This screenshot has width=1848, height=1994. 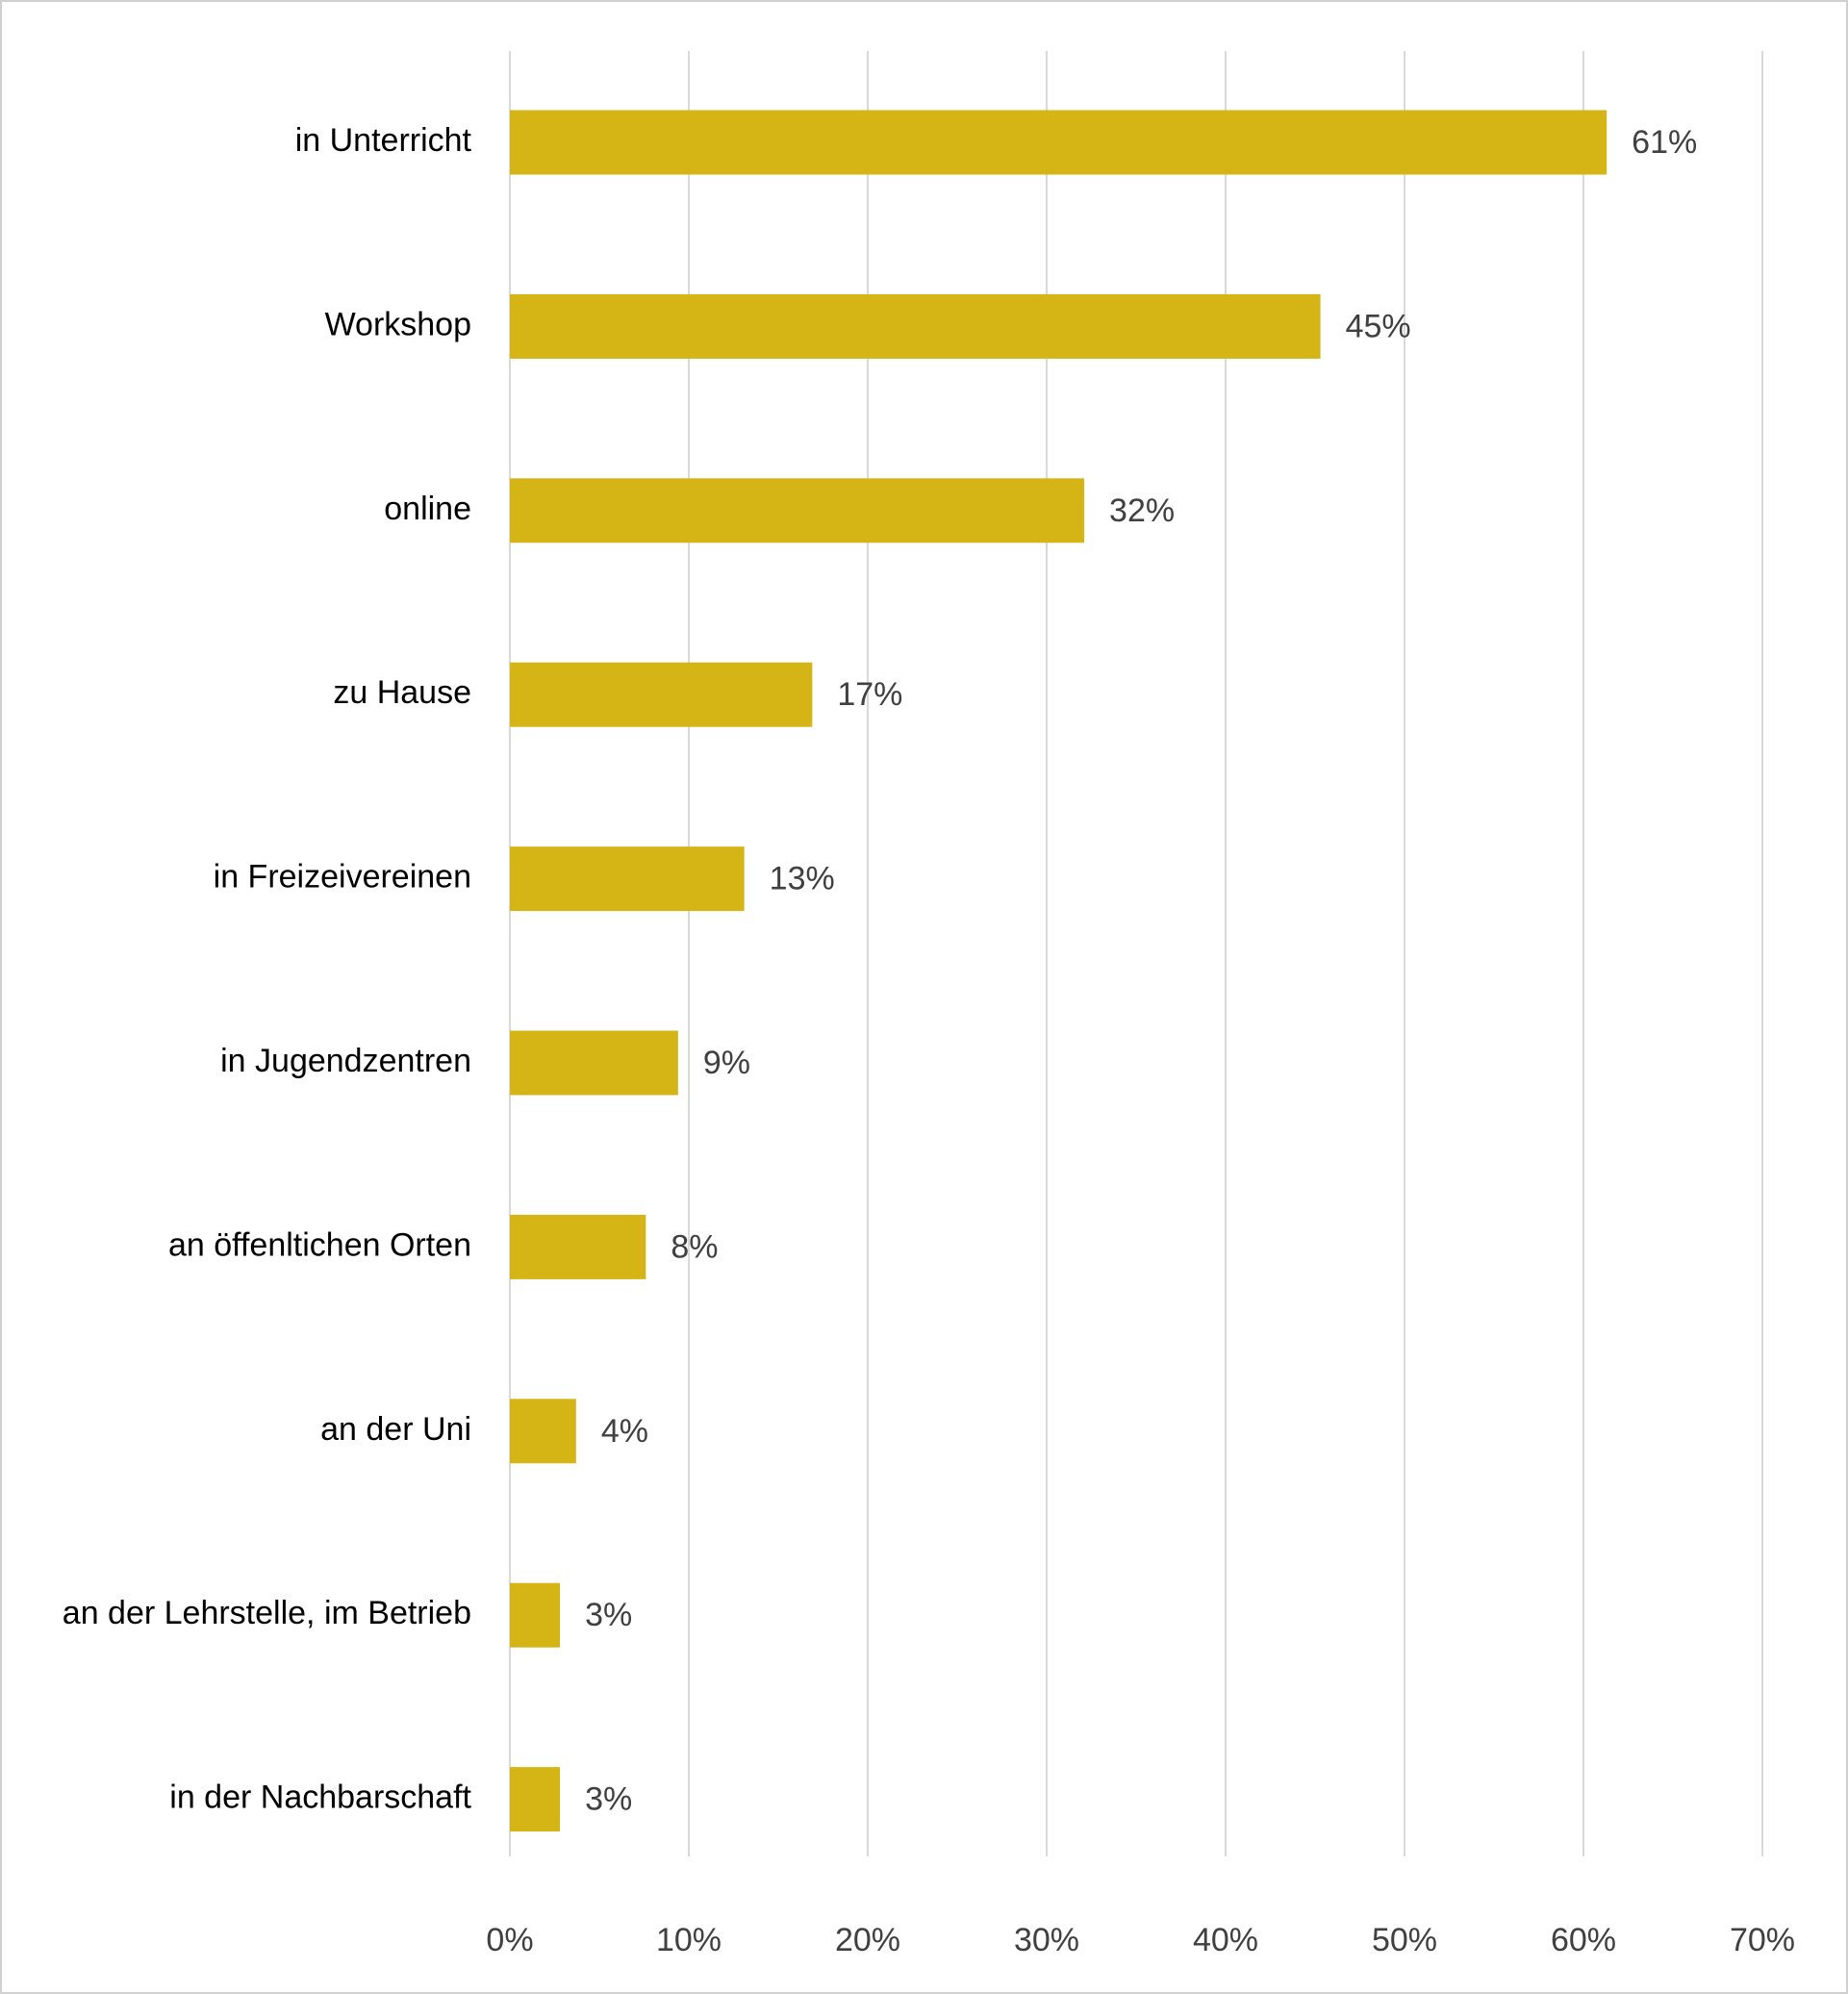 I want to click on y-tick-label: in Freizeivereinen, so click(x=342, y=877).